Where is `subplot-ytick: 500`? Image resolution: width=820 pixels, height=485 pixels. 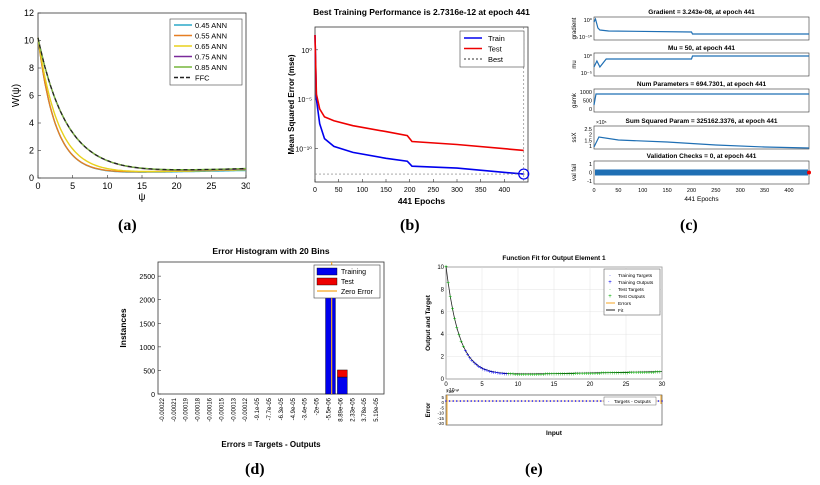
subplot-ytick: 500 is located at coordinates (587, 102).